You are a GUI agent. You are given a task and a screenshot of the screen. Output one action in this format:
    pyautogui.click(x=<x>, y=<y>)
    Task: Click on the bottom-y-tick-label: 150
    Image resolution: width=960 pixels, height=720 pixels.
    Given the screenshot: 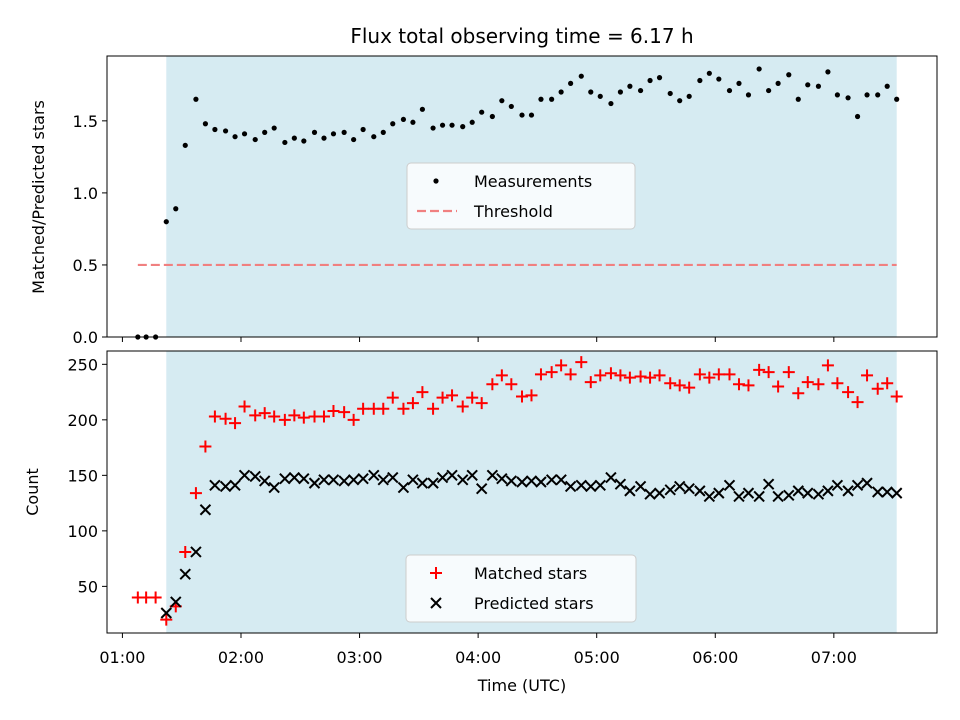 What is the action you would take?
    pyautogui.click(x=82, y=475)
    